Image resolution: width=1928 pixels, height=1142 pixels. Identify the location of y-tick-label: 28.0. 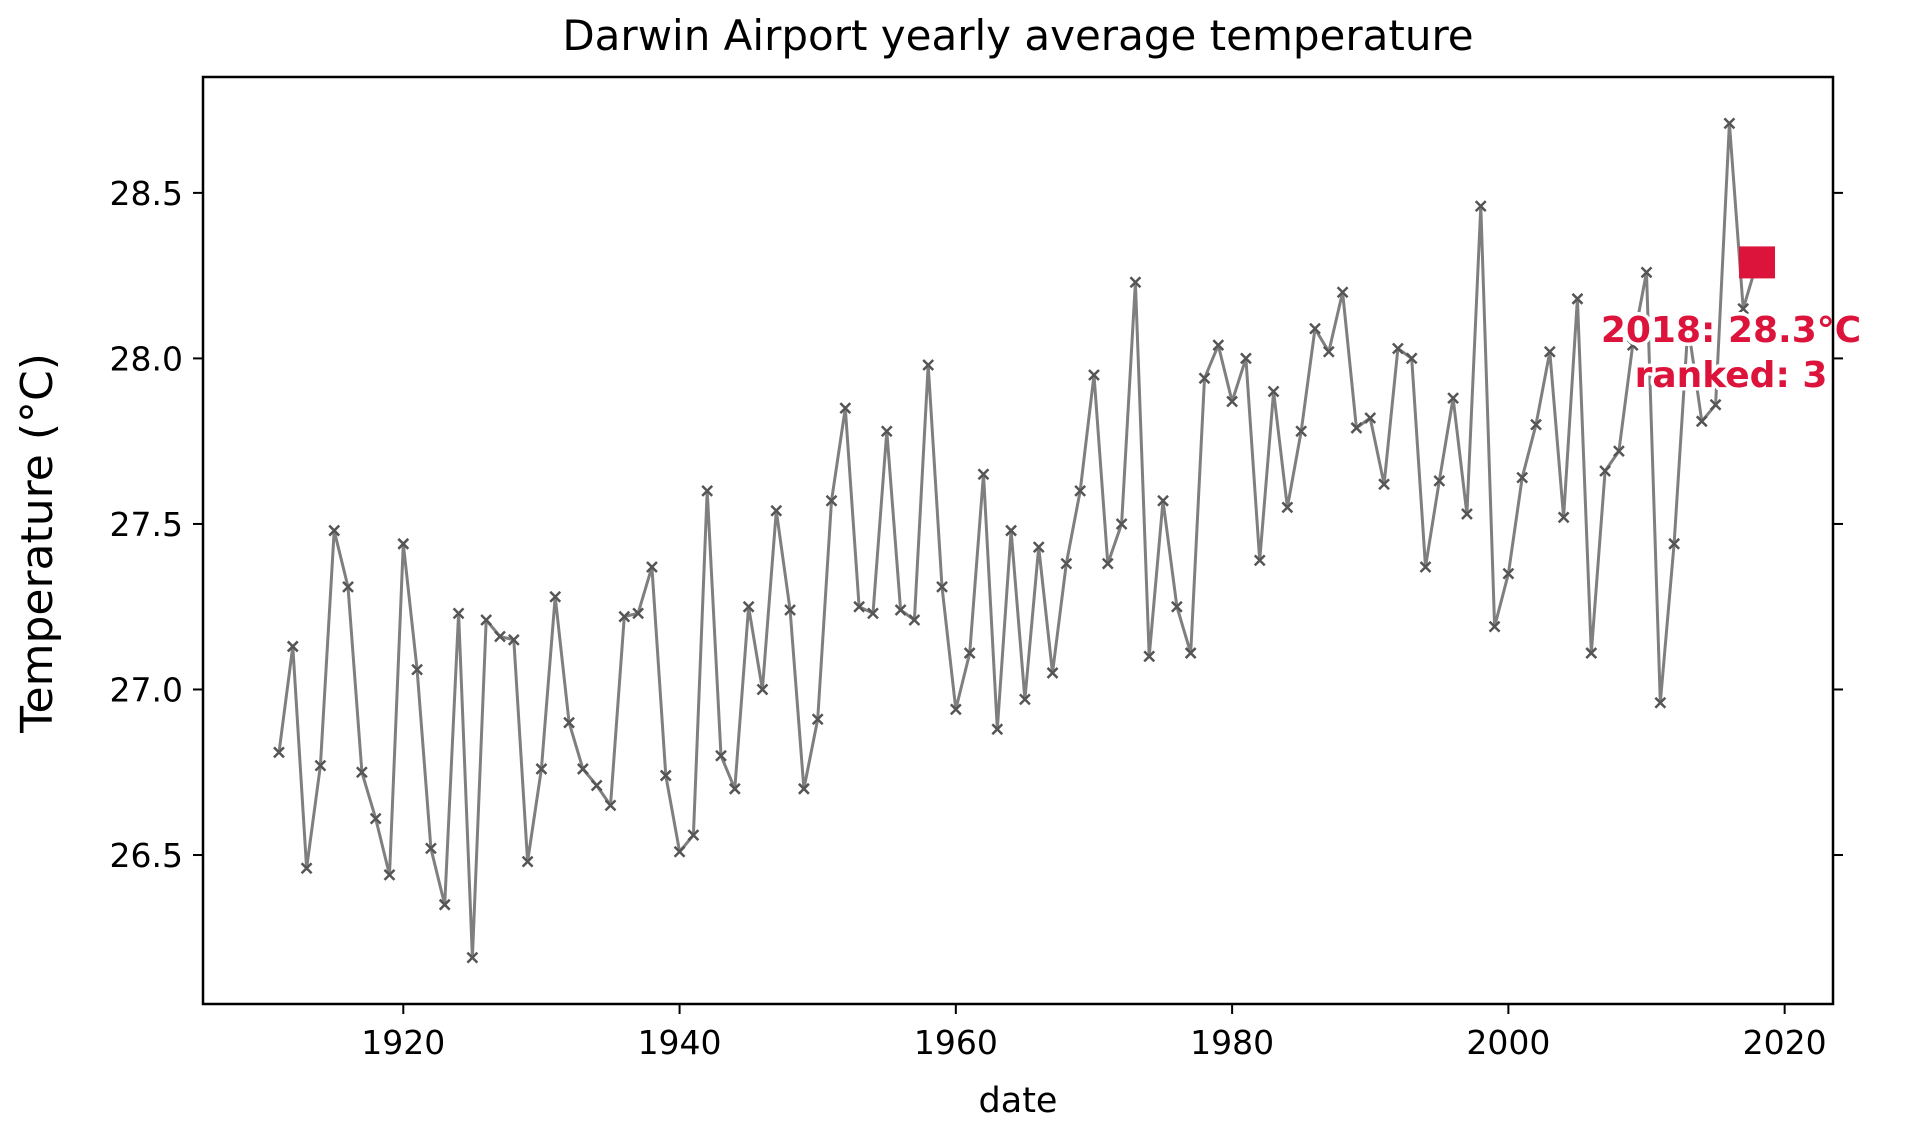
(146, 358).